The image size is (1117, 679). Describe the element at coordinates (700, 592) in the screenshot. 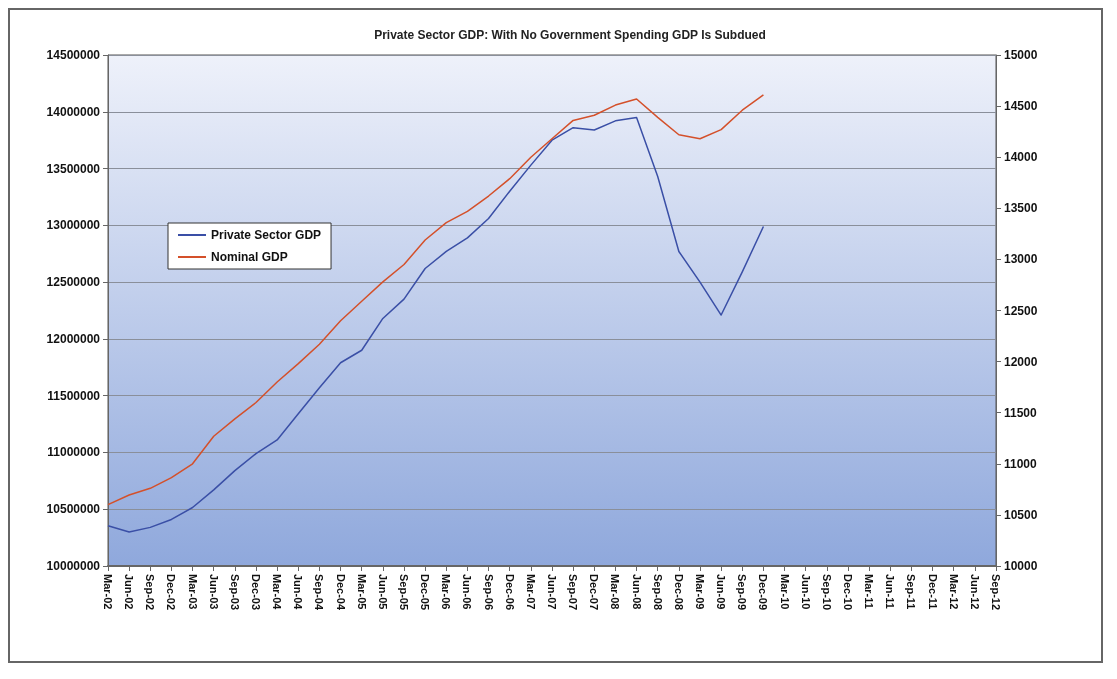

I see `x-tick-label: Mar-09` at that location.